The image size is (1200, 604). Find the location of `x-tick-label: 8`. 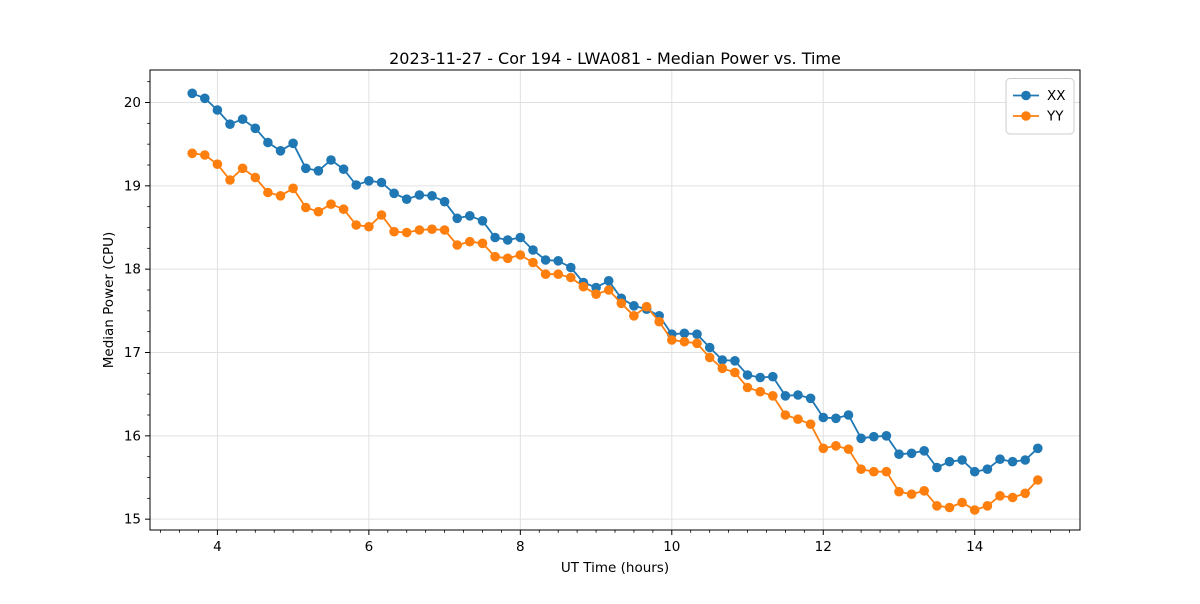

x-tick-label: 8 is located at coordinates (520, 547).